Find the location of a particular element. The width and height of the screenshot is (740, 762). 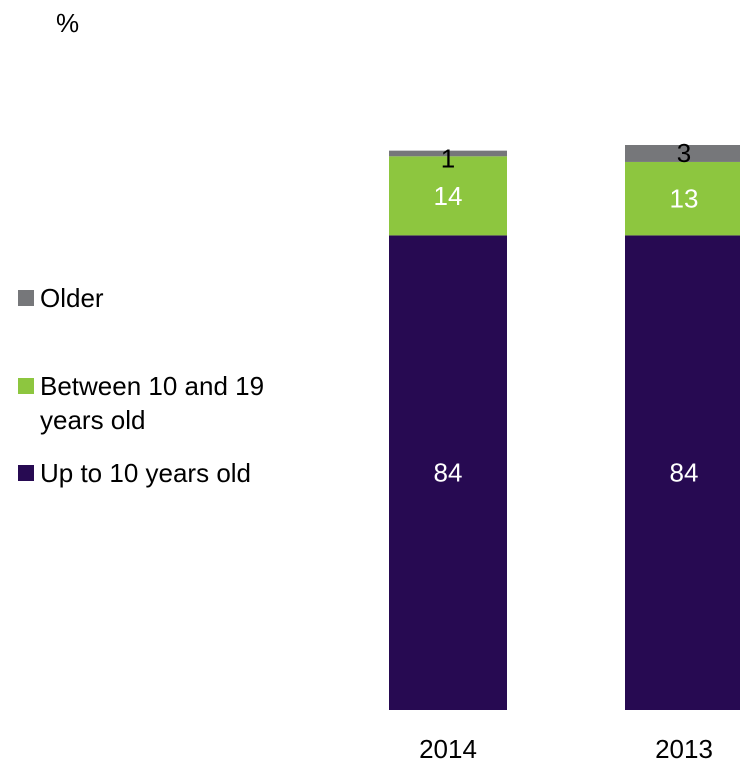

x-tick-label-2014: 2014 is located at coordinates (448, 748).